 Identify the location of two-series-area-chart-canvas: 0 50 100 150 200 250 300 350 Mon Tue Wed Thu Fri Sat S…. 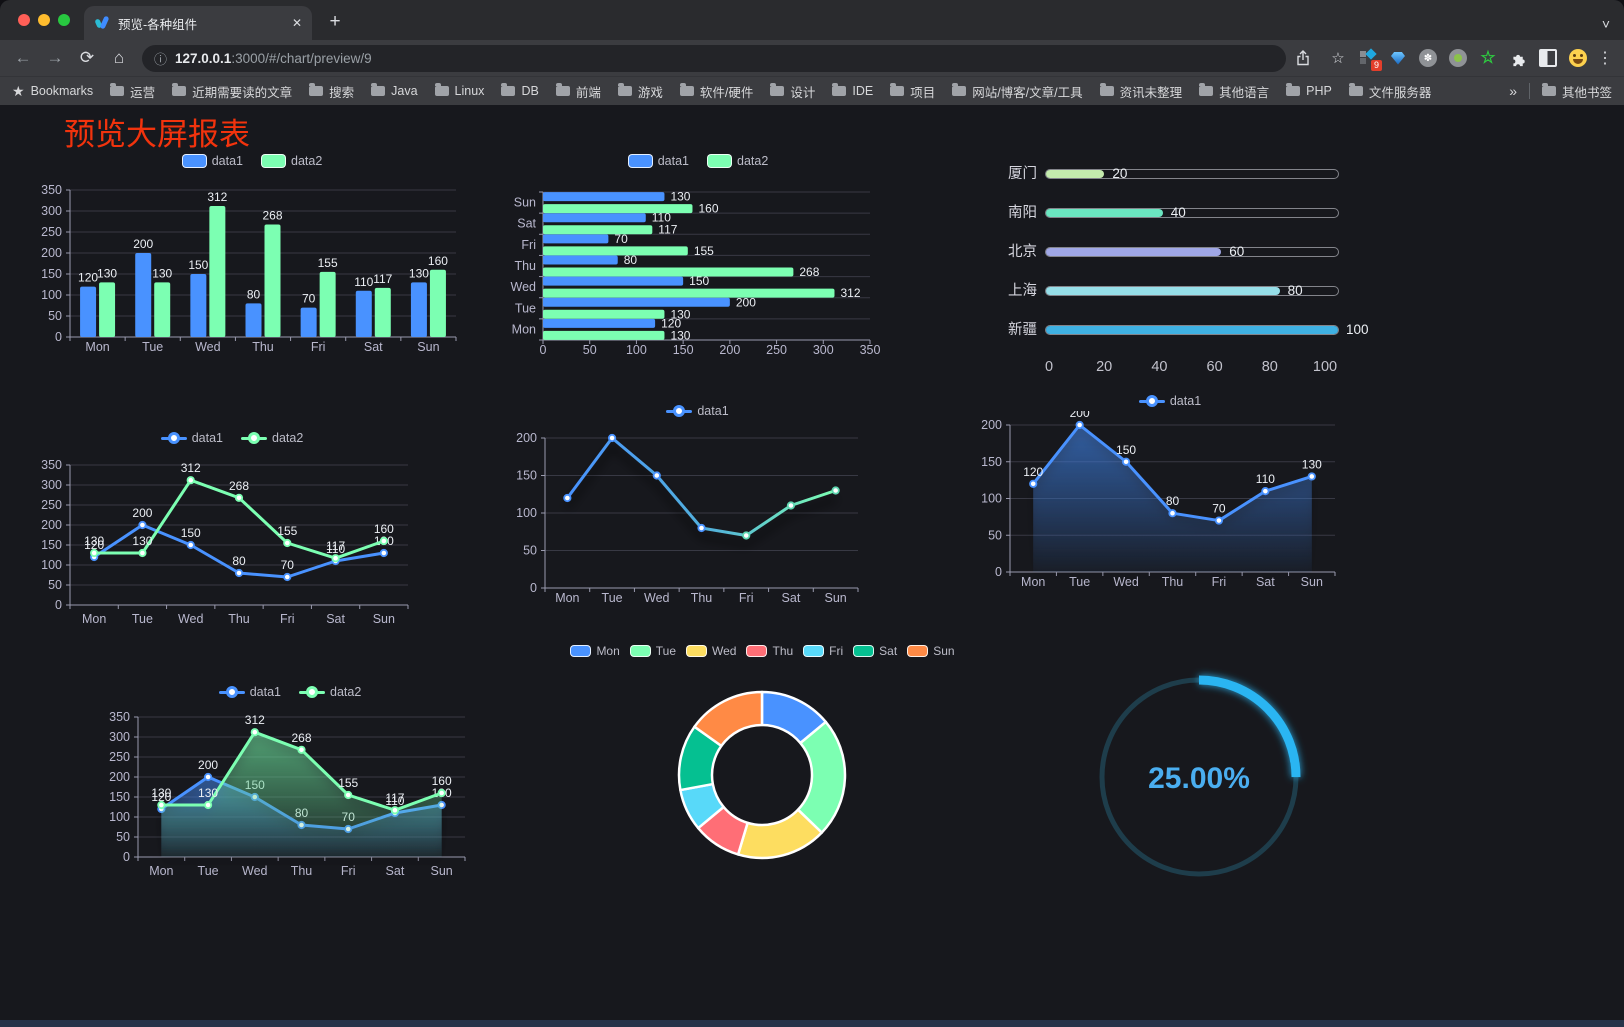
(290, 794).